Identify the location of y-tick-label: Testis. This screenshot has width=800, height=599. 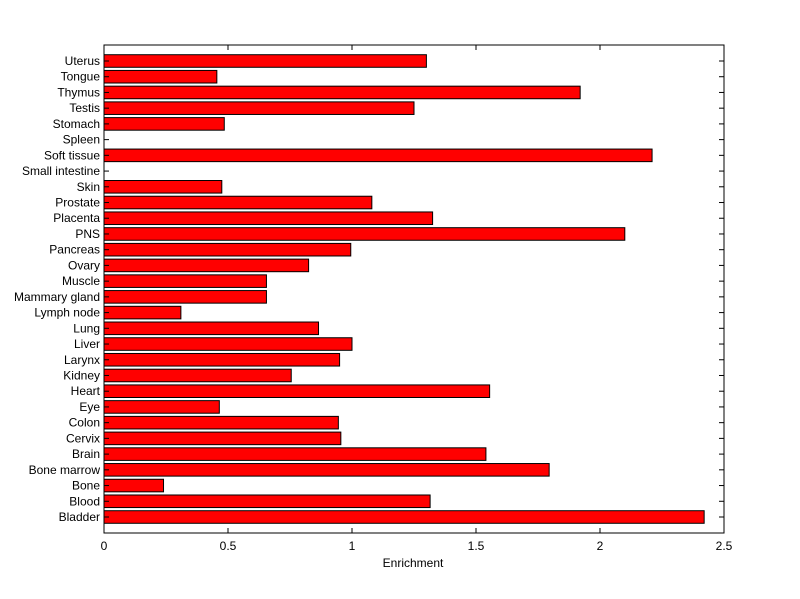
(84, 108).